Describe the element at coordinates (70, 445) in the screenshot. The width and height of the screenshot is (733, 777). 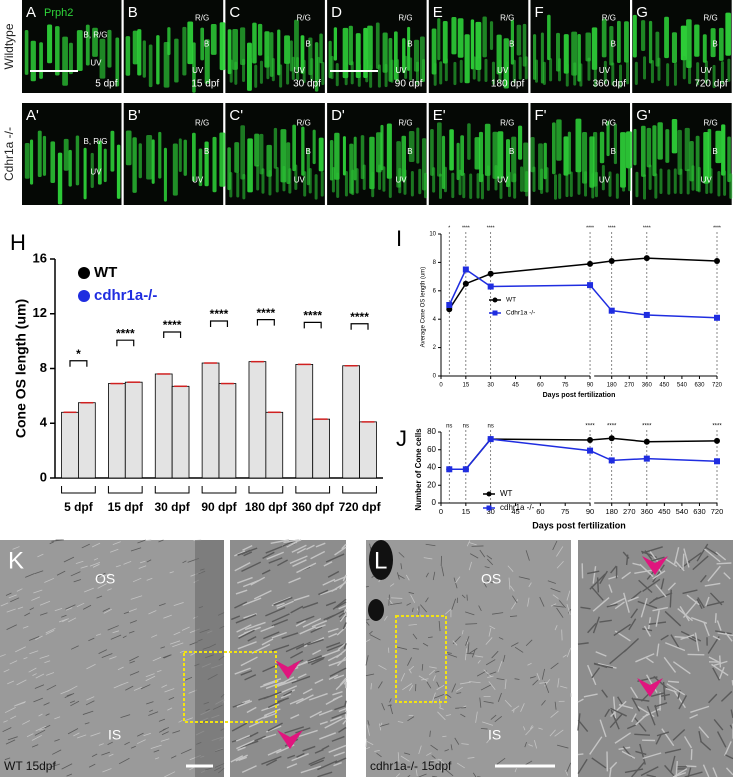
I see `bar` at that location.